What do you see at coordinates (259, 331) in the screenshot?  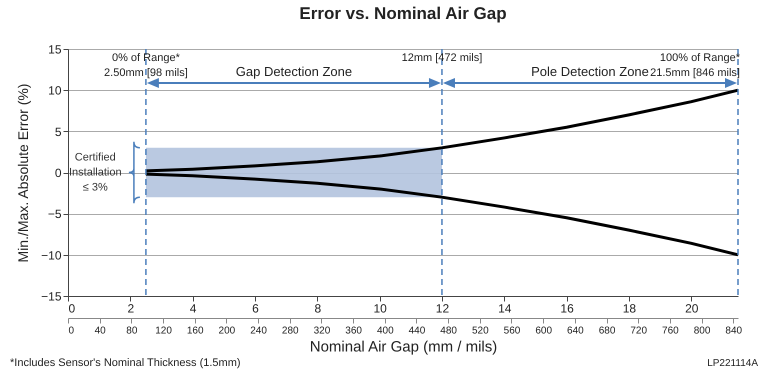 I see `x2-tick-label: 240` at bounding box center [259, 331].